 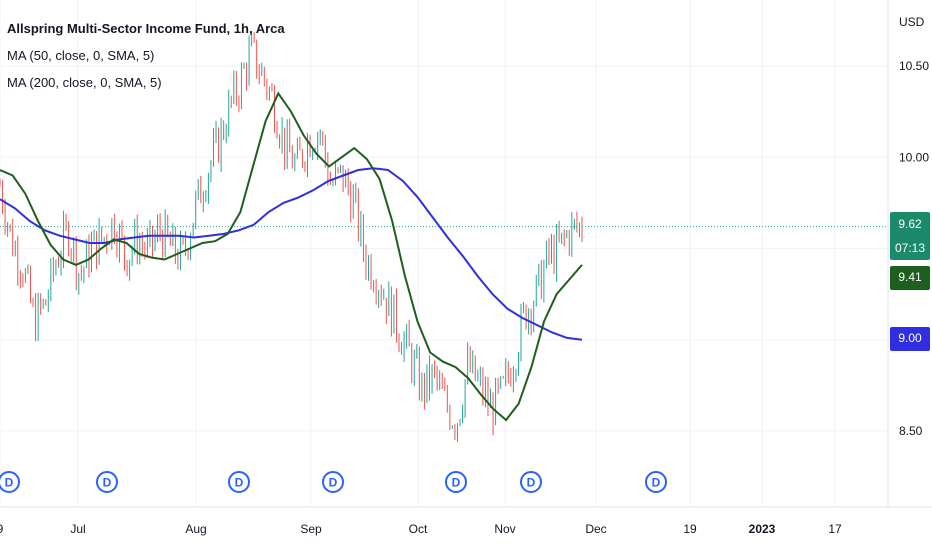 I want to click on time-tick-label: Dec, so click(x=595, y=529).